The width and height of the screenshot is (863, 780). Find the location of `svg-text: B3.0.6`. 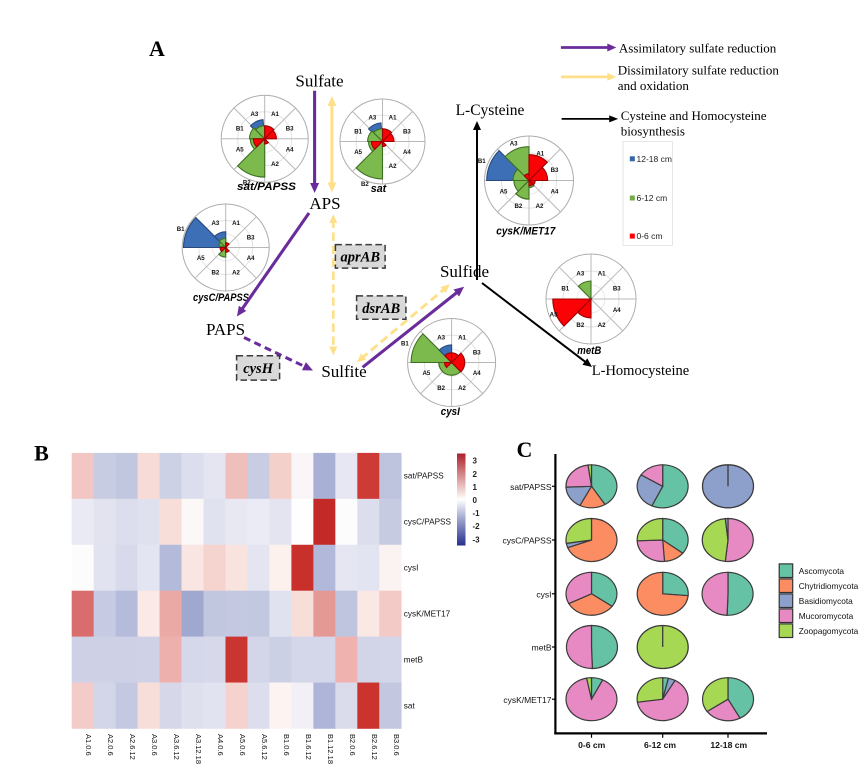

svg-text: B3.0.6 is located at coordinates (396, 745).